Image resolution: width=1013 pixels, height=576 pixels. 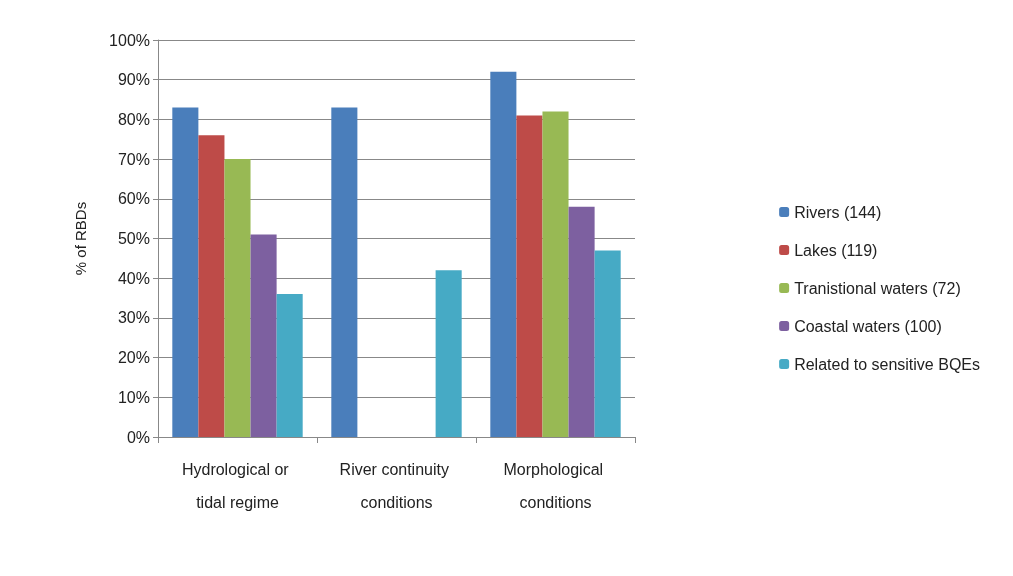 What do you see at coordinates (555, 486) in the screenshot?
I see `x-tick-label: Morphological conditions` at bounding box center [555, 486].